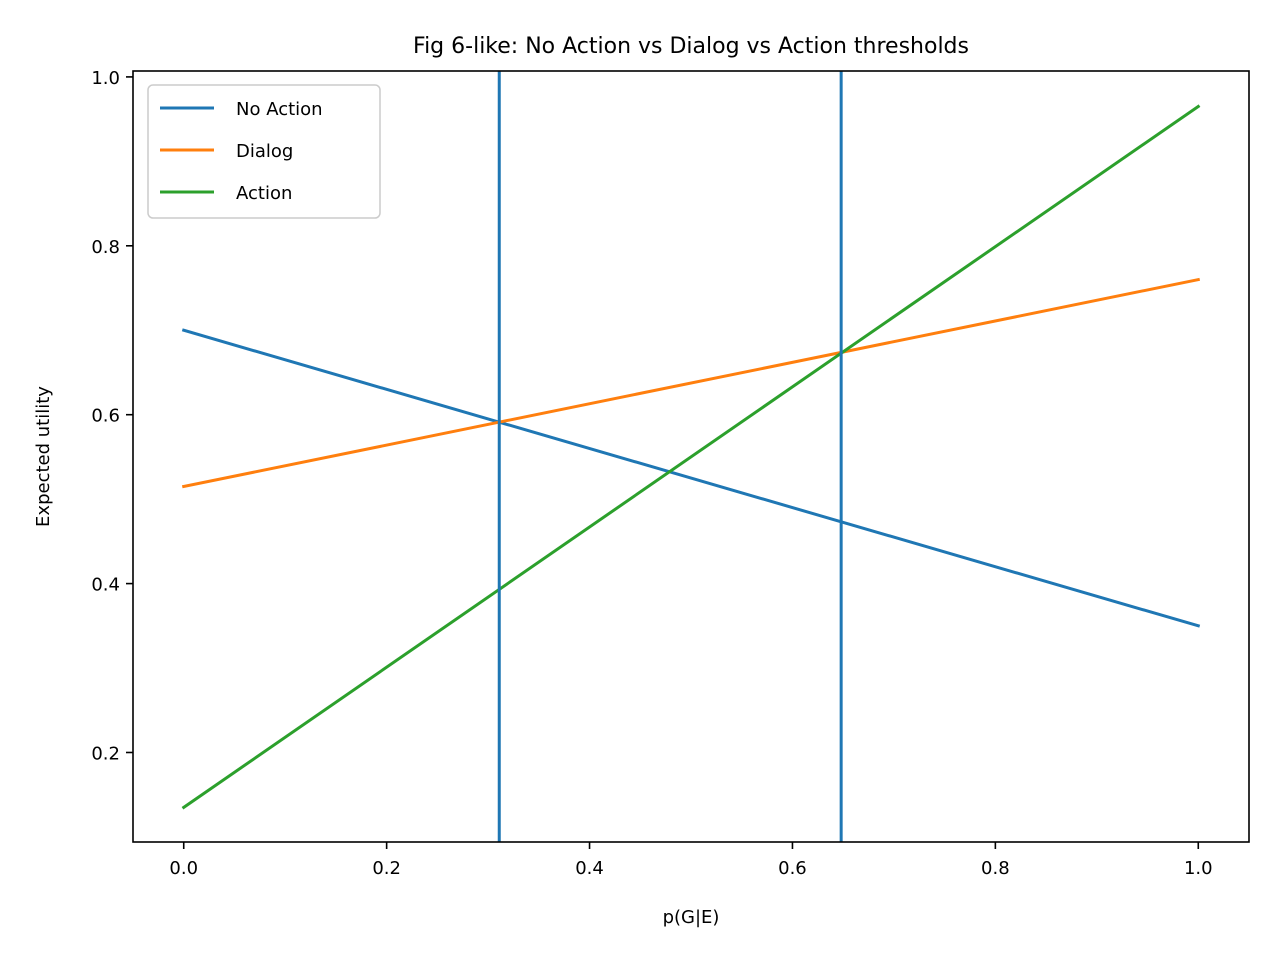  Describe the element at coordinates (105, 585) in the screenshot. I see `y-tick-label: 0.4` at that location.